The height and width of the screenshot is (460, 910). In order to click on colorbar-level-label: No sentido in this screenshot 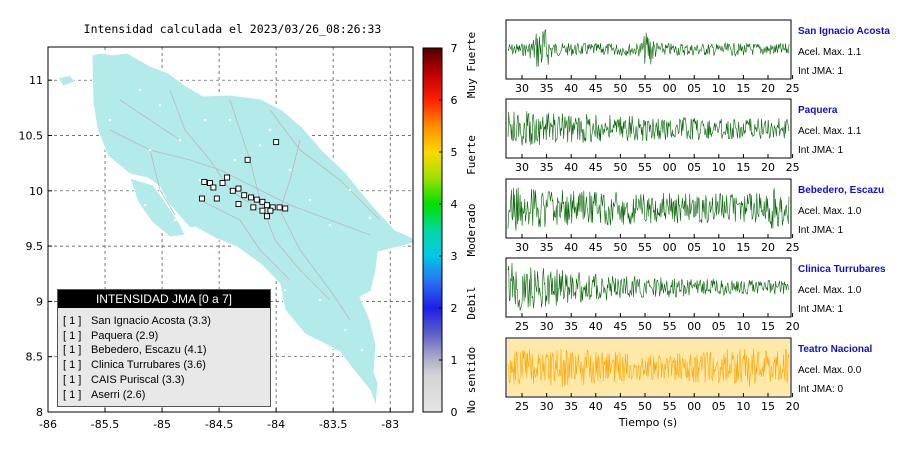, I will do `click(471, 380)`.